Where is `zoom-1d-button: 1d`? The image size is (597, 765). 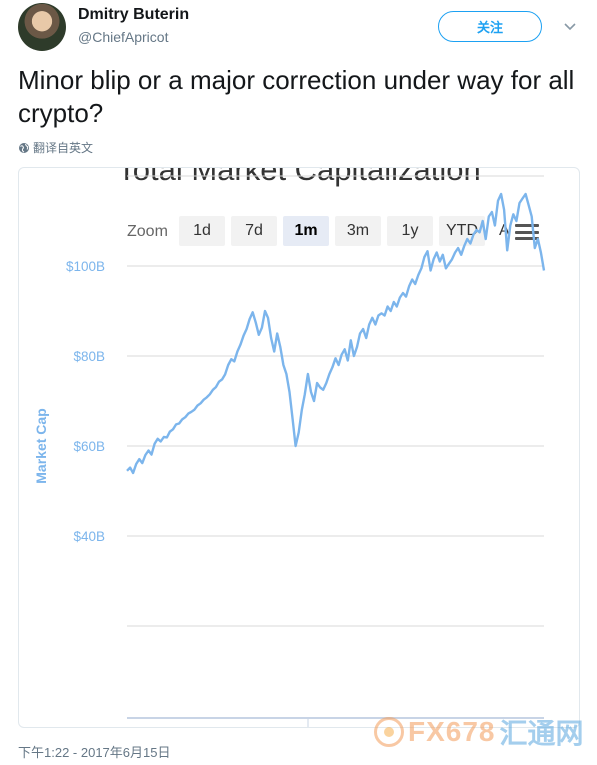 zoom-1d-button: 1d is located at coordinates (202, 231).